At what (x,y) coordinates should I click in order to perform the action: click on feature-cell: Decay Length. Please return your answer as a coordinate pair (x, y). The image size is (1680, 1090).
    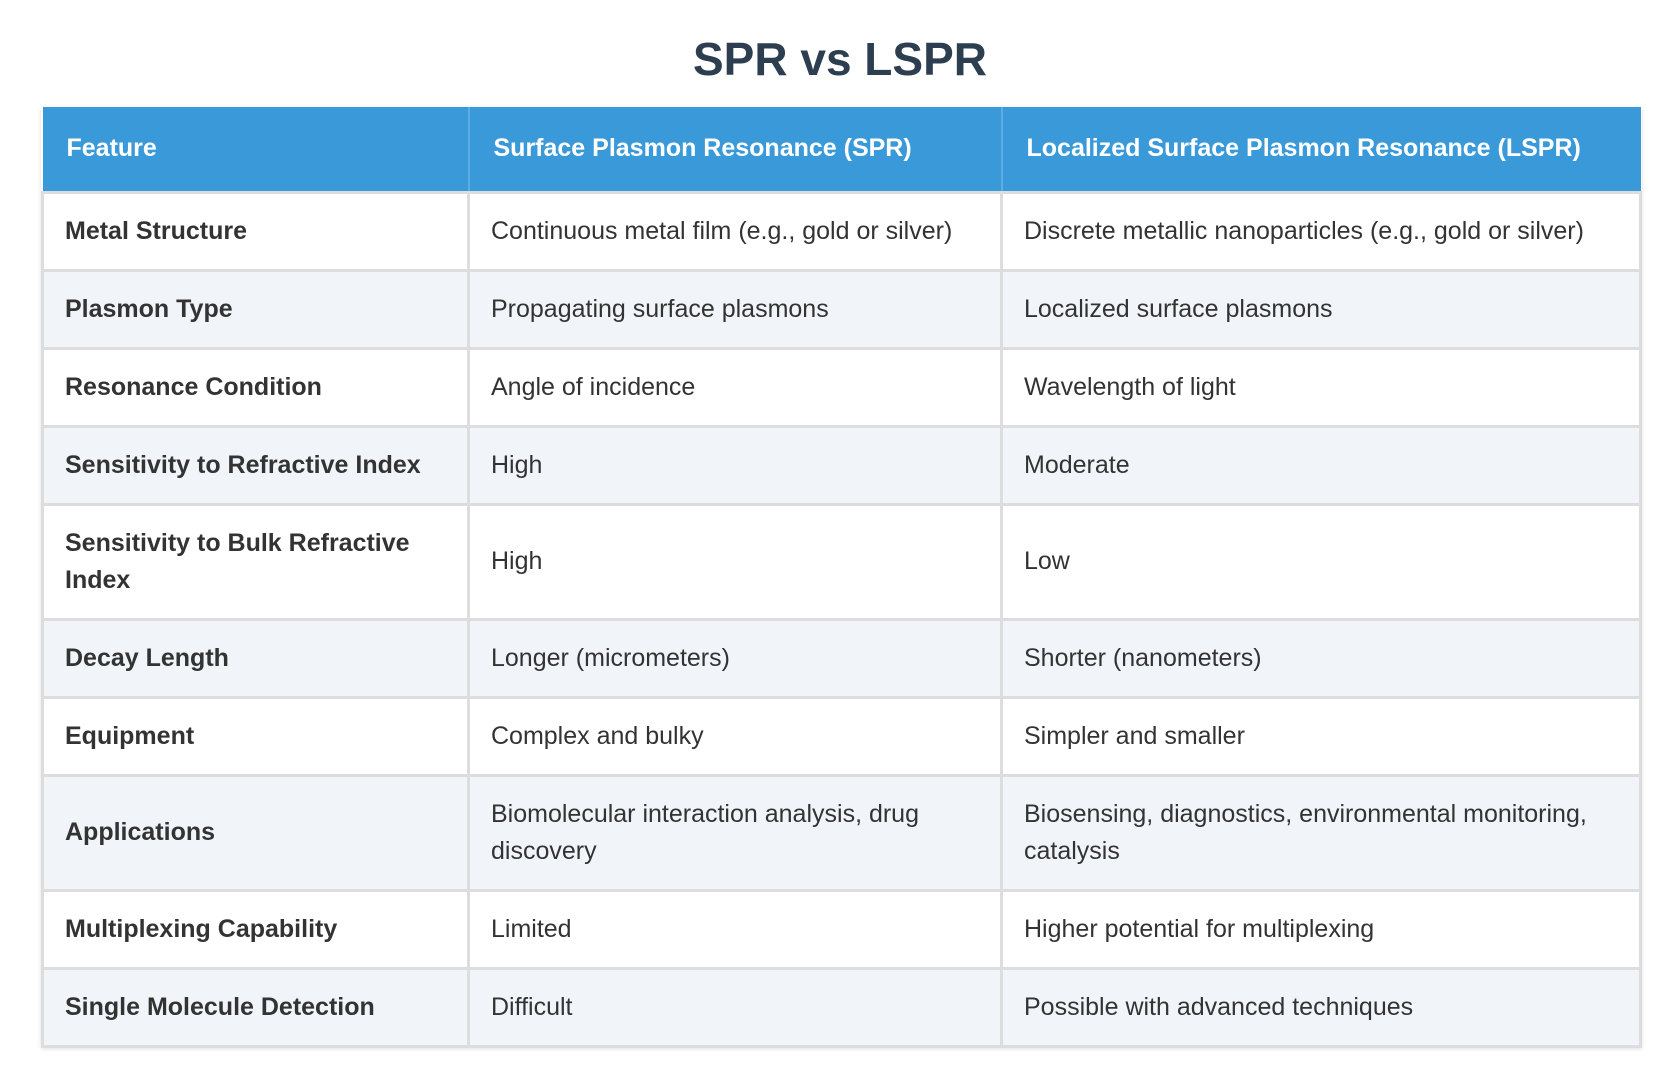
    Looking at the image, I should click on (255, 658).